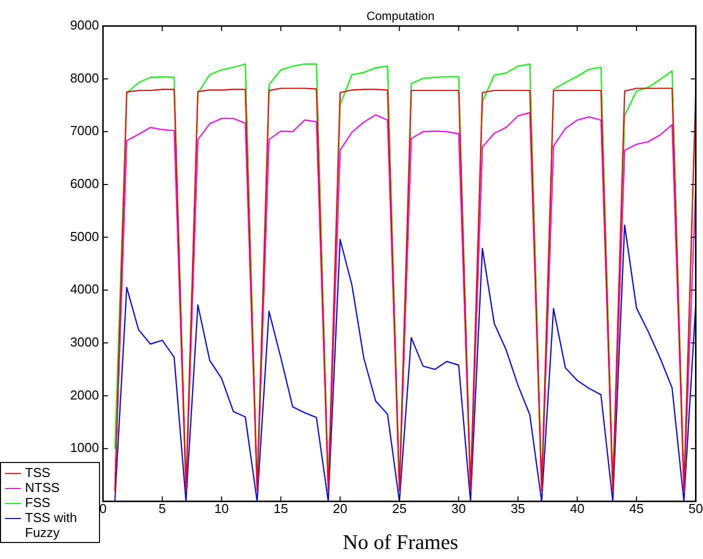 The image size is (703, 559). What do you see at coordinates (695, 508) in the screenshot?
I see `x-tick-label: 50` at bounding box center [695, 508].